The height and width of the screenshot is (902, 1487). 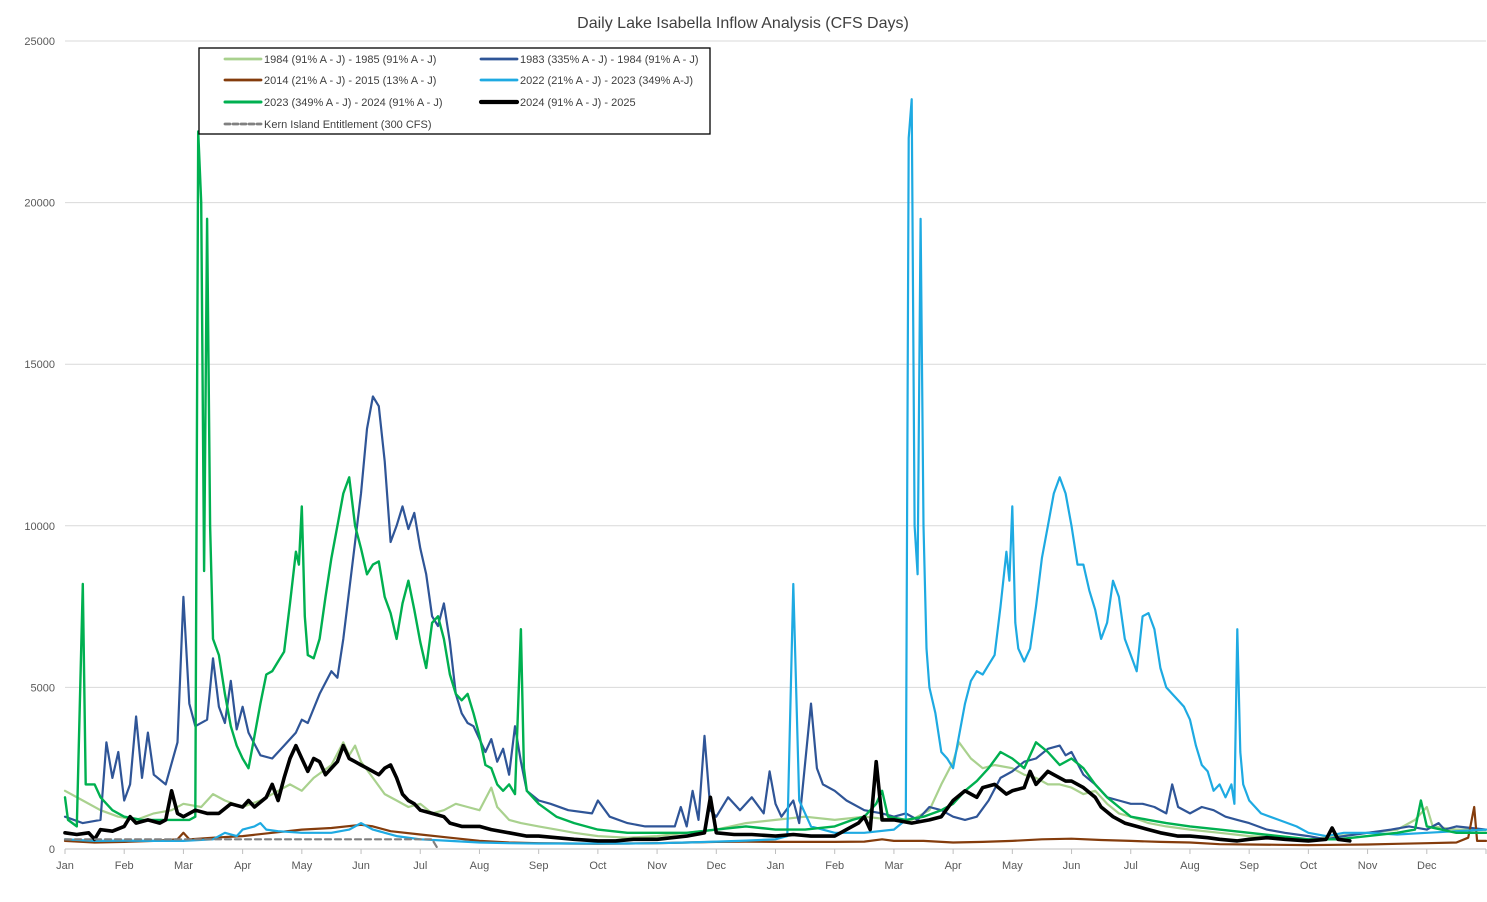 What do you see at coordinates (609, 60) in the screenshot?
I see `legend-label: 1983 (335% A - J) - 1984 (91% A - J)` at bounding box center [609, 60].